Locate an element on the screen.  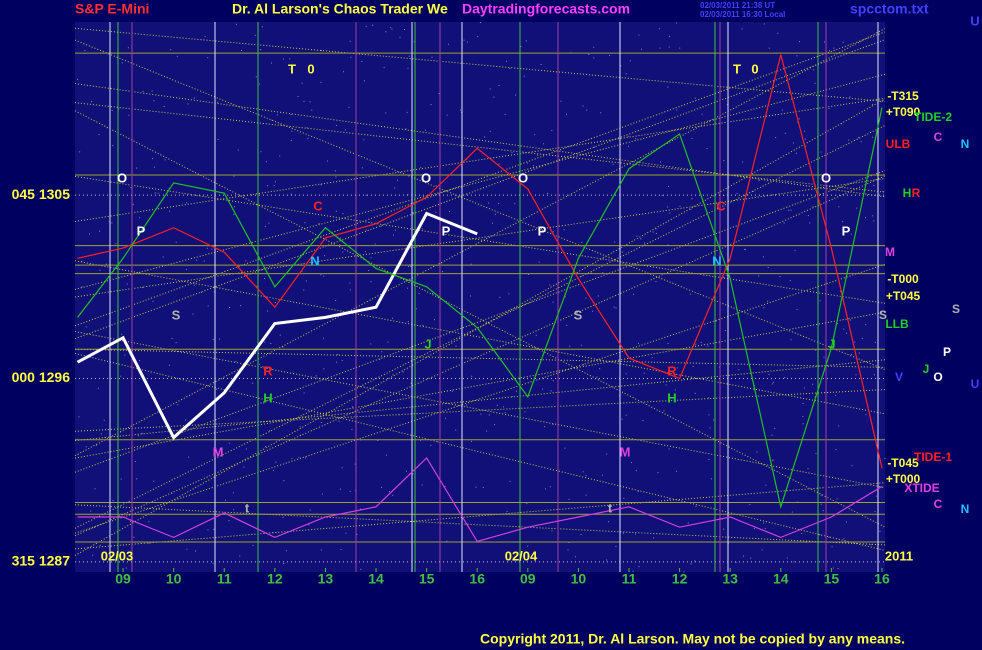
series-line is located at coordinates (480, 499).